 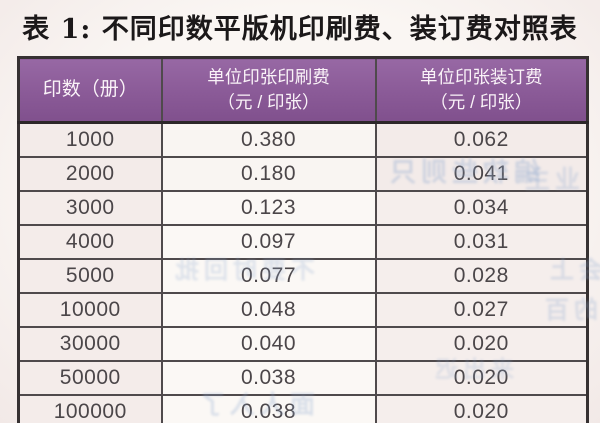 I want to click on col-header-print-fee-line2: （元 / 印张）, so click(x=268, y=102).